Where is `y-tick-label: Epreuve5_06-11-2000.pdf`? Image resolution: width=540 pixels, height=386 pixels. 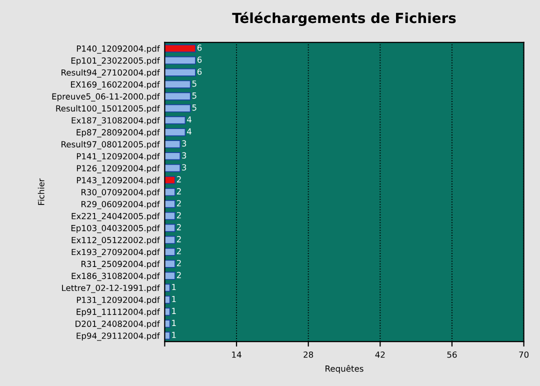
y-tick-label: Epreuve5_06-11-2000.pdf is located at coordinates (106, 97).